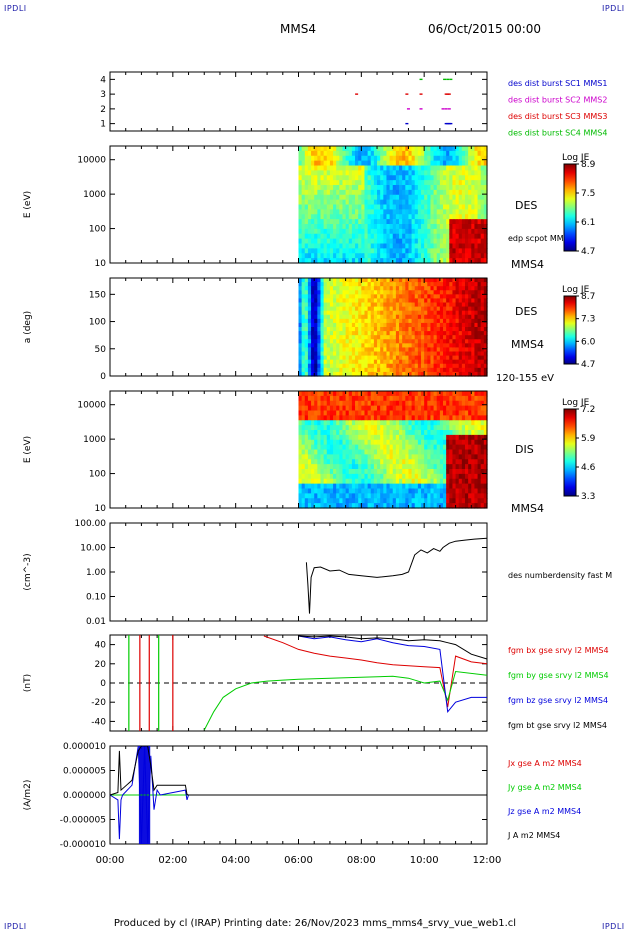 This screenshot has width=630, height=934. I want to click on burst-mark-sc4, so click(421, 79).